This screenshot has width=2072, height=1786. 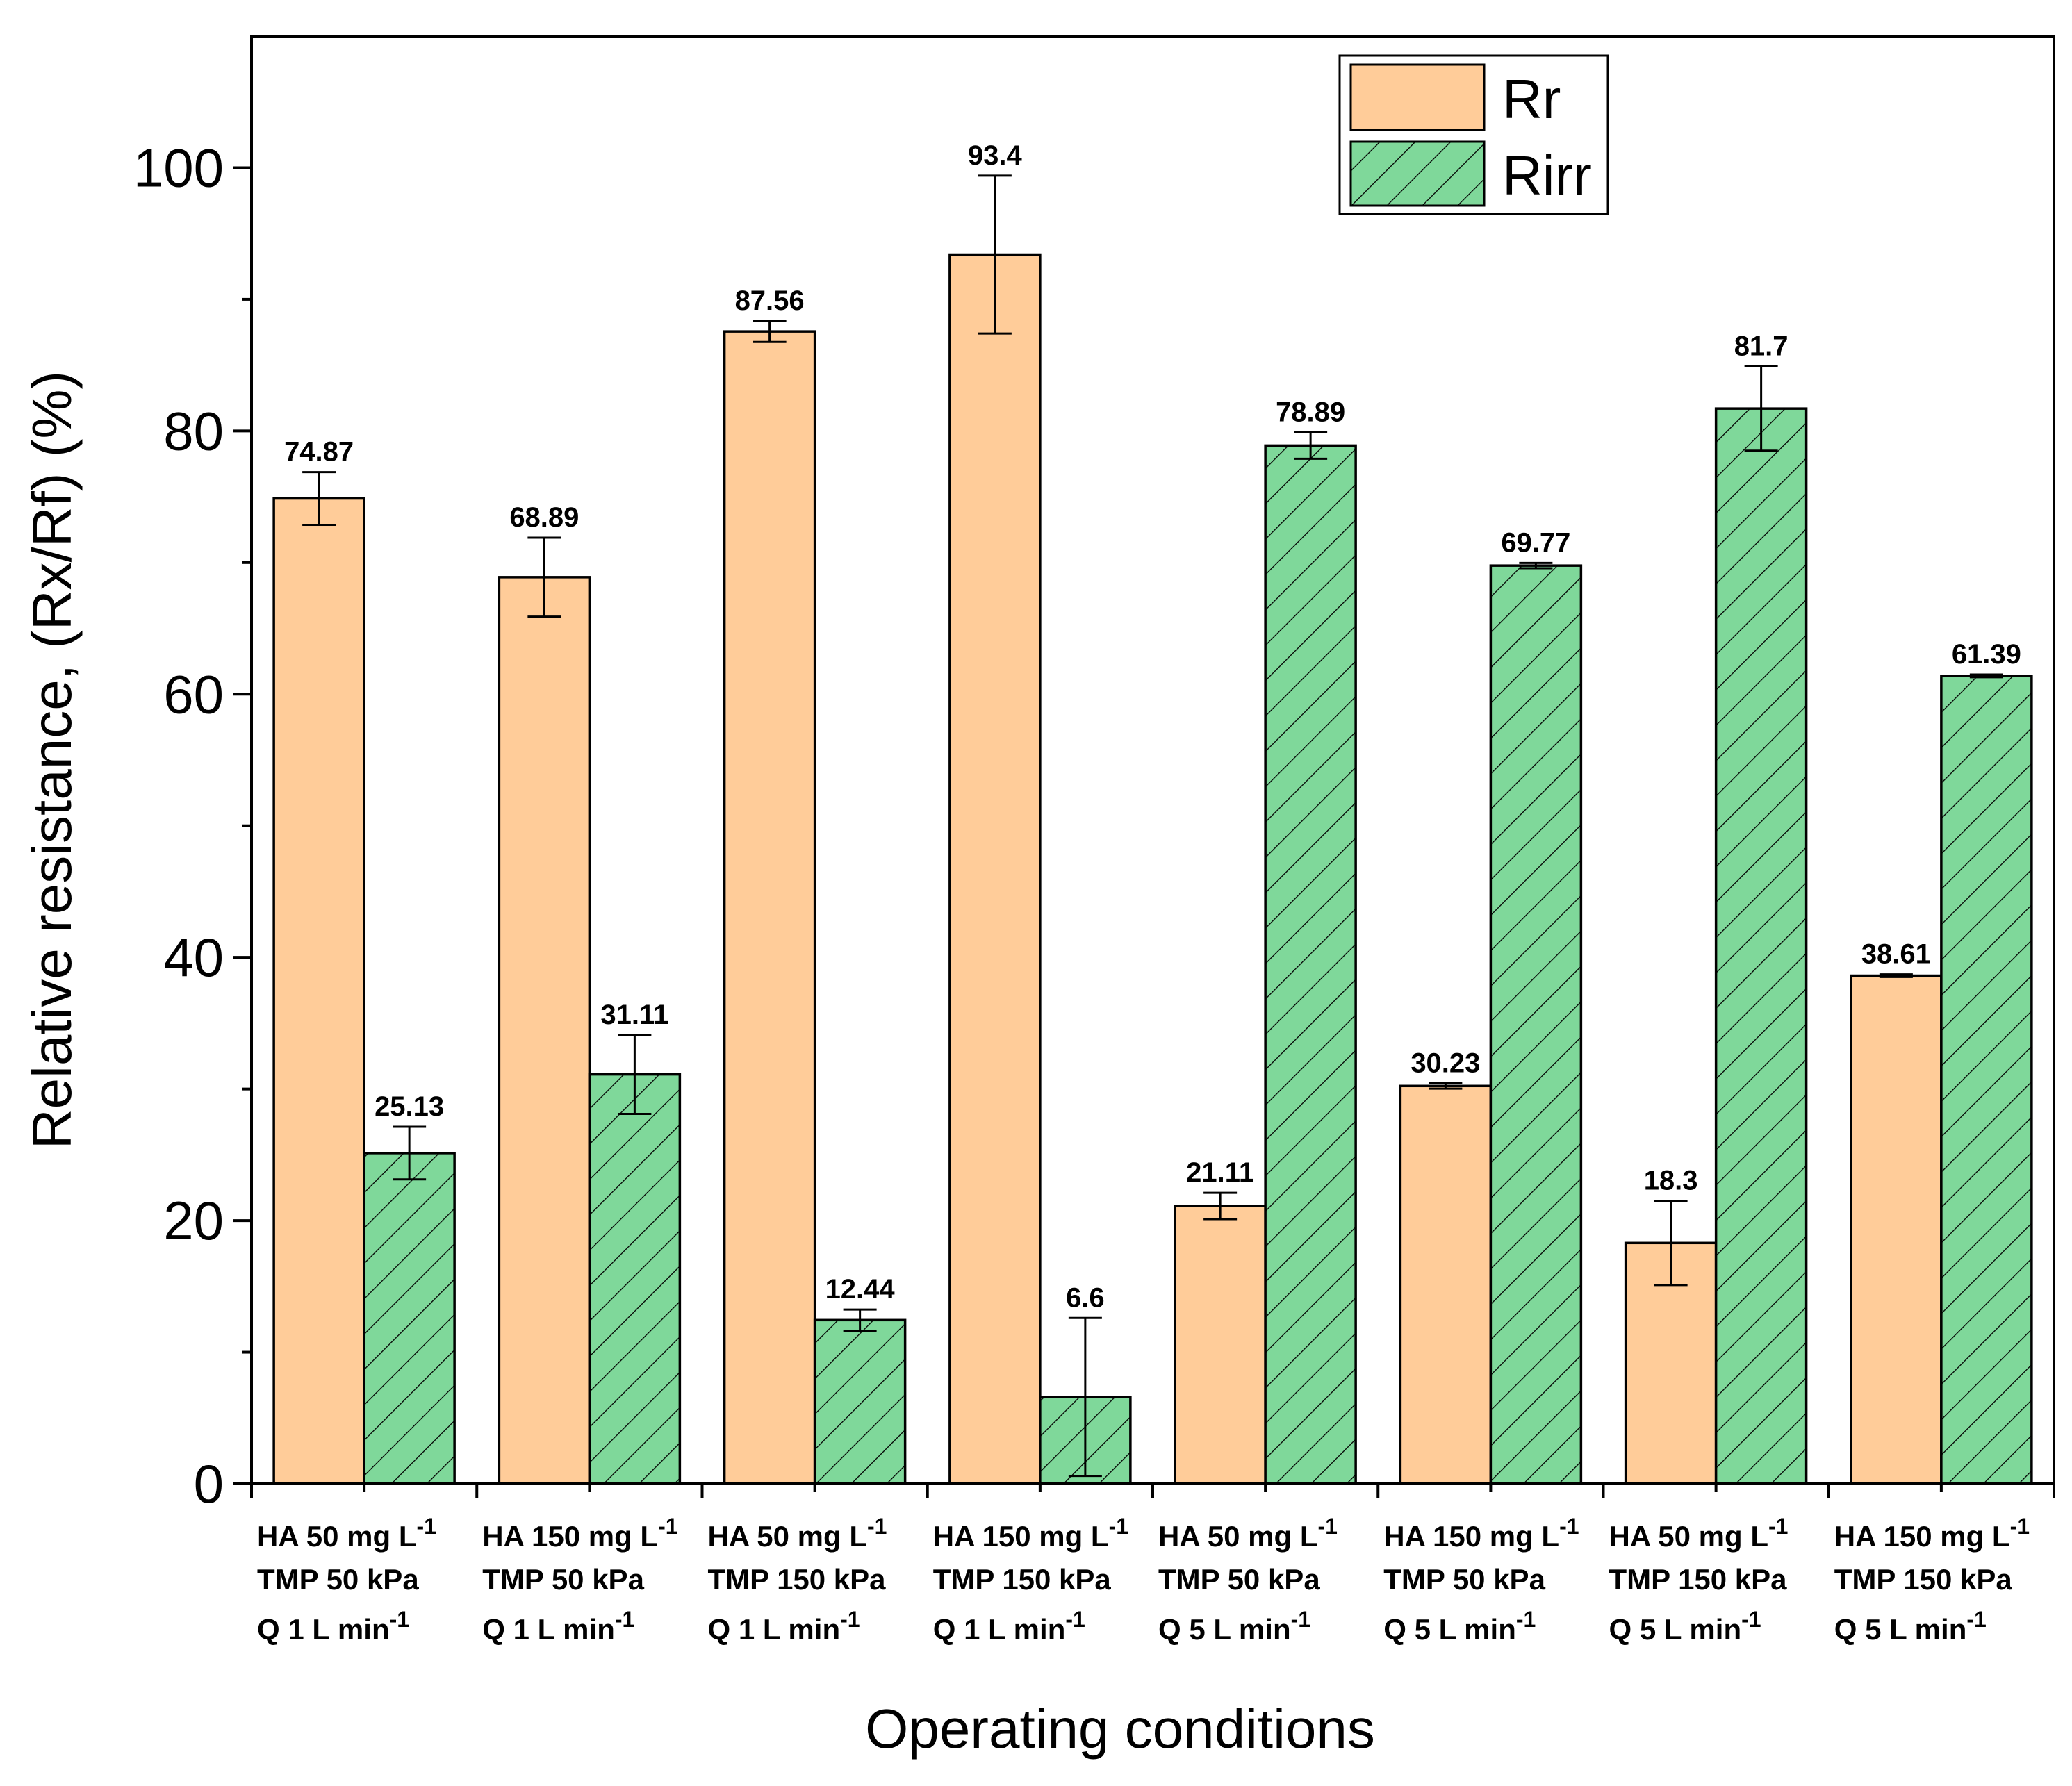 What do you see at coordinates (544, 517) in the screenshot?
I see `data-label: 68.89` at bounding box center [544, 517].